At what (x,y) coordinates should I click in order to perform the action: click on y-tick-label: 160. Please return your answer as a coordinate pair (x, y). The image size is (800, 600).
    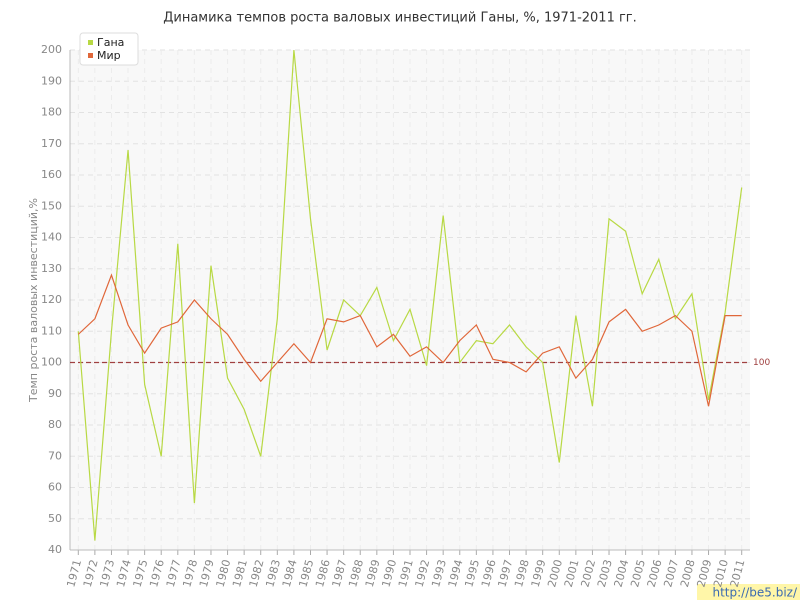
    Looking at the image, I should click on (51, 174).